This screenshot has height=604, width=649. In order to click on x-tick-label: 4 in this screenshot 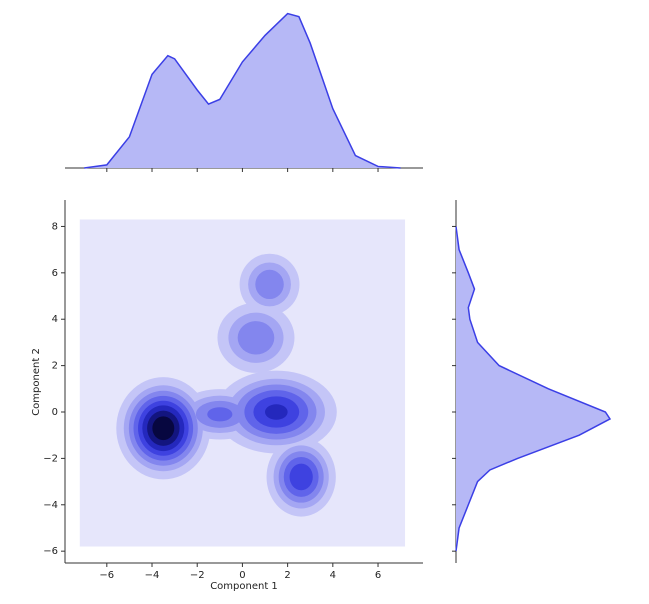, I will do `click(333, 575)`.